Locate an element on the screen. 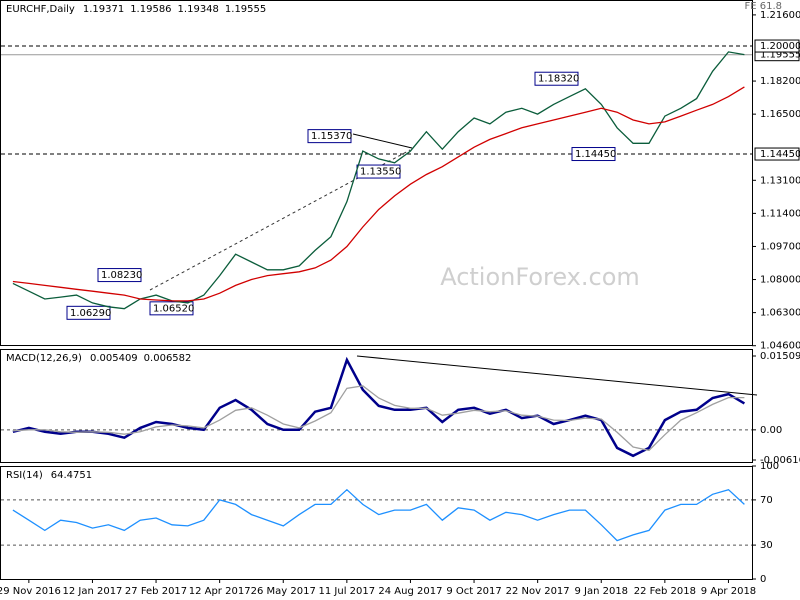 The height and width of the screenshot is (600, 800). x-tick-label: 22 Nov 2017 is located at coordinates (538, 591).